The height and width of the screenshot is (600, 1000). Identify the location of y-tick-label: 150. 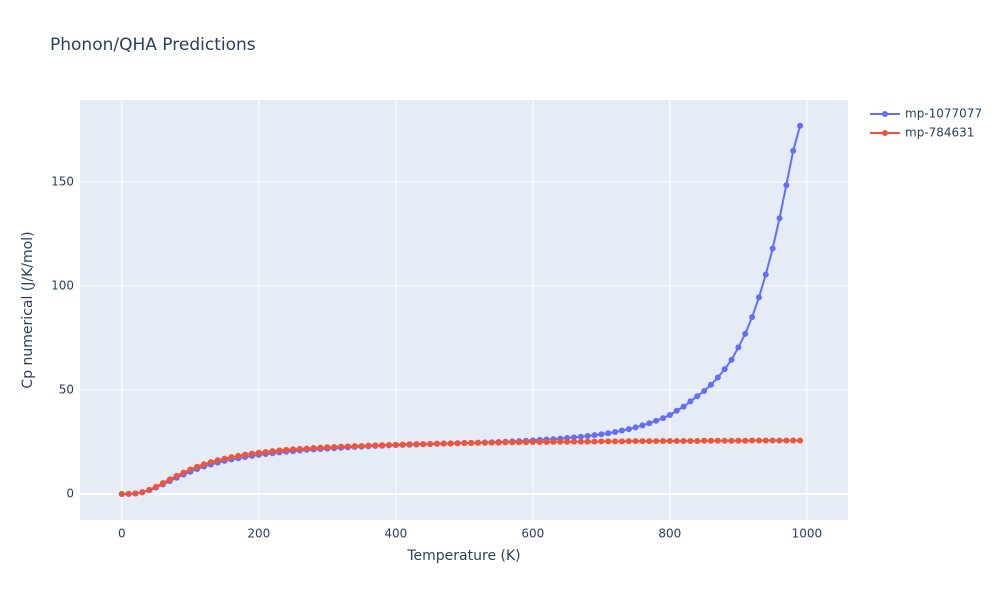
(62, 181).